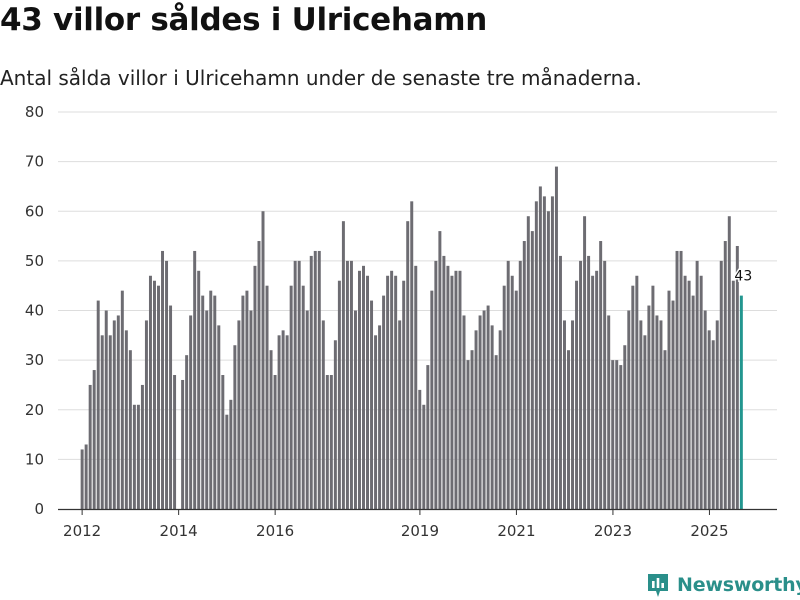  I want to click on x-tick-label-2014: 2014, so click(179, 531).